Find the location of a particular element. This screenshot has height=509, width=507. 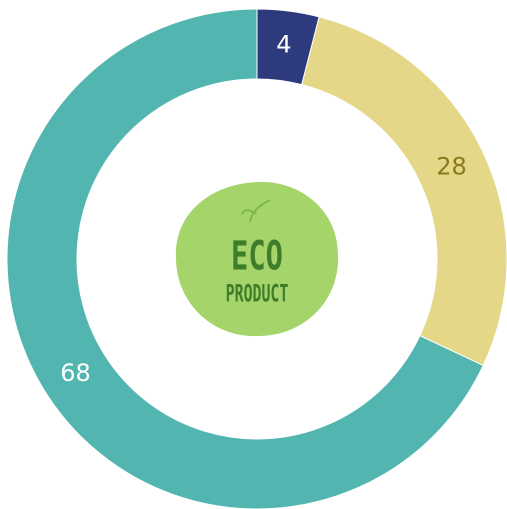

logo-title: ECO is located at coordinates (257, 257).